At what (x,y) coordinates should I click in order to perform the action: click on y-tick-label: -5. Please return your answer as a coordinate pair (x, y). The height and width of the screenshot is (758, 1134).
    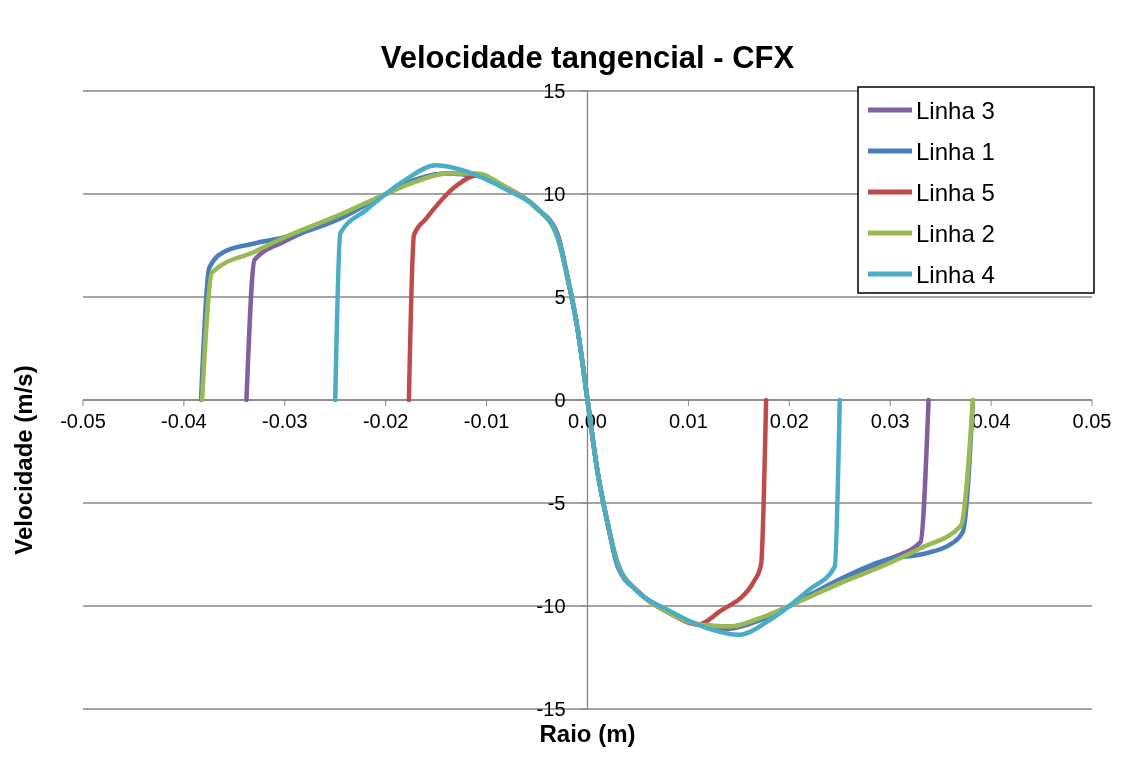
    Looking at the image, I should click on (556, 503).